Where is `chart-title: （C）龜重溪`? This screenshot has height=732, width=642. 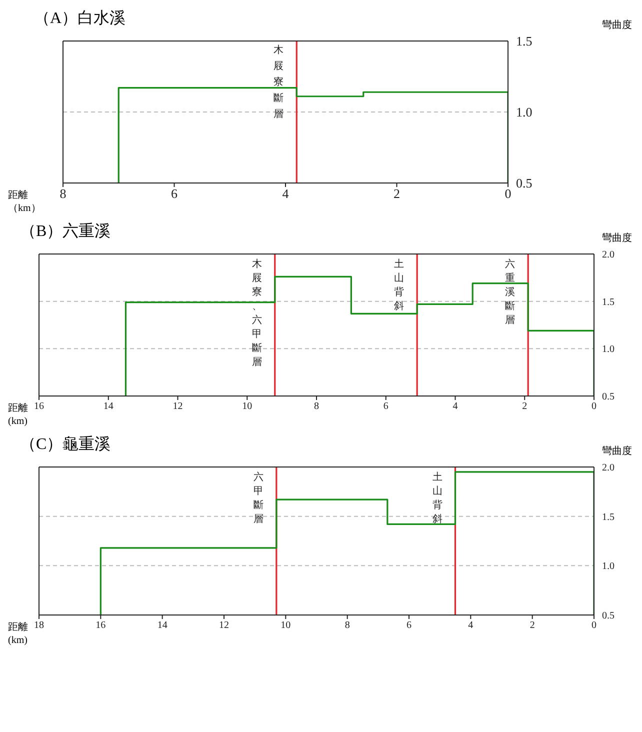 chart-title: （C）龜重溪 is located at coordinates (65, 444).